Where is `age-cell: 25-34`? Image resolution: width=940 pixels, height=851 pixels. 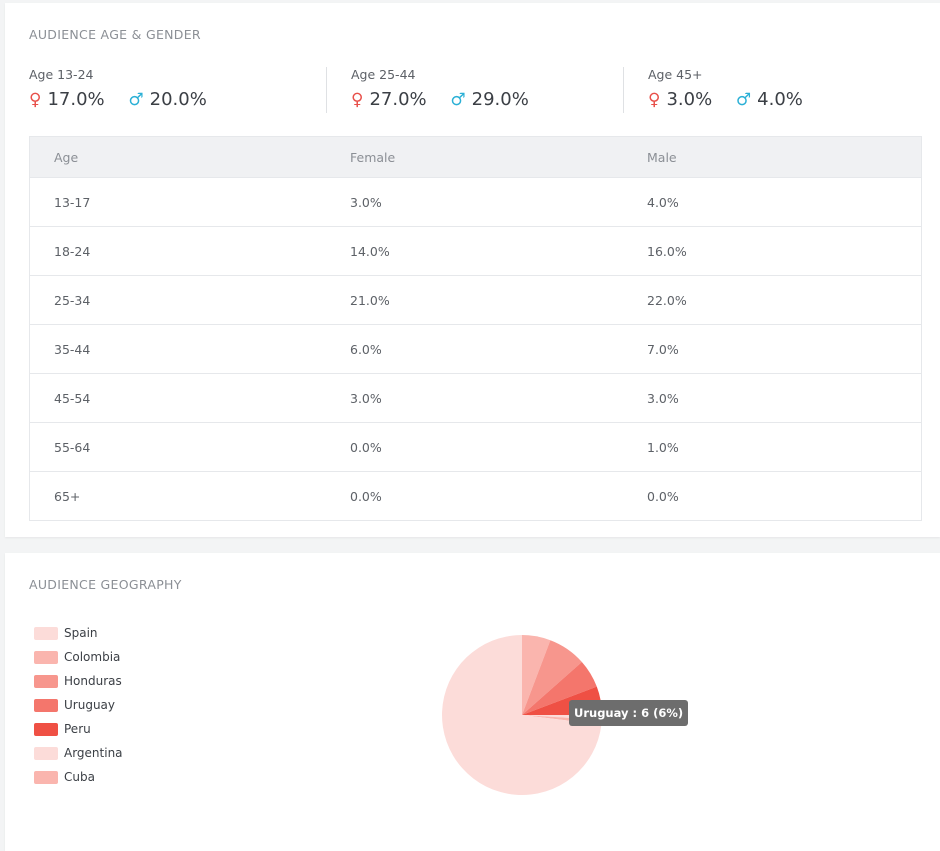 age-cell: 25-34 is located at coordinates (72, 300).